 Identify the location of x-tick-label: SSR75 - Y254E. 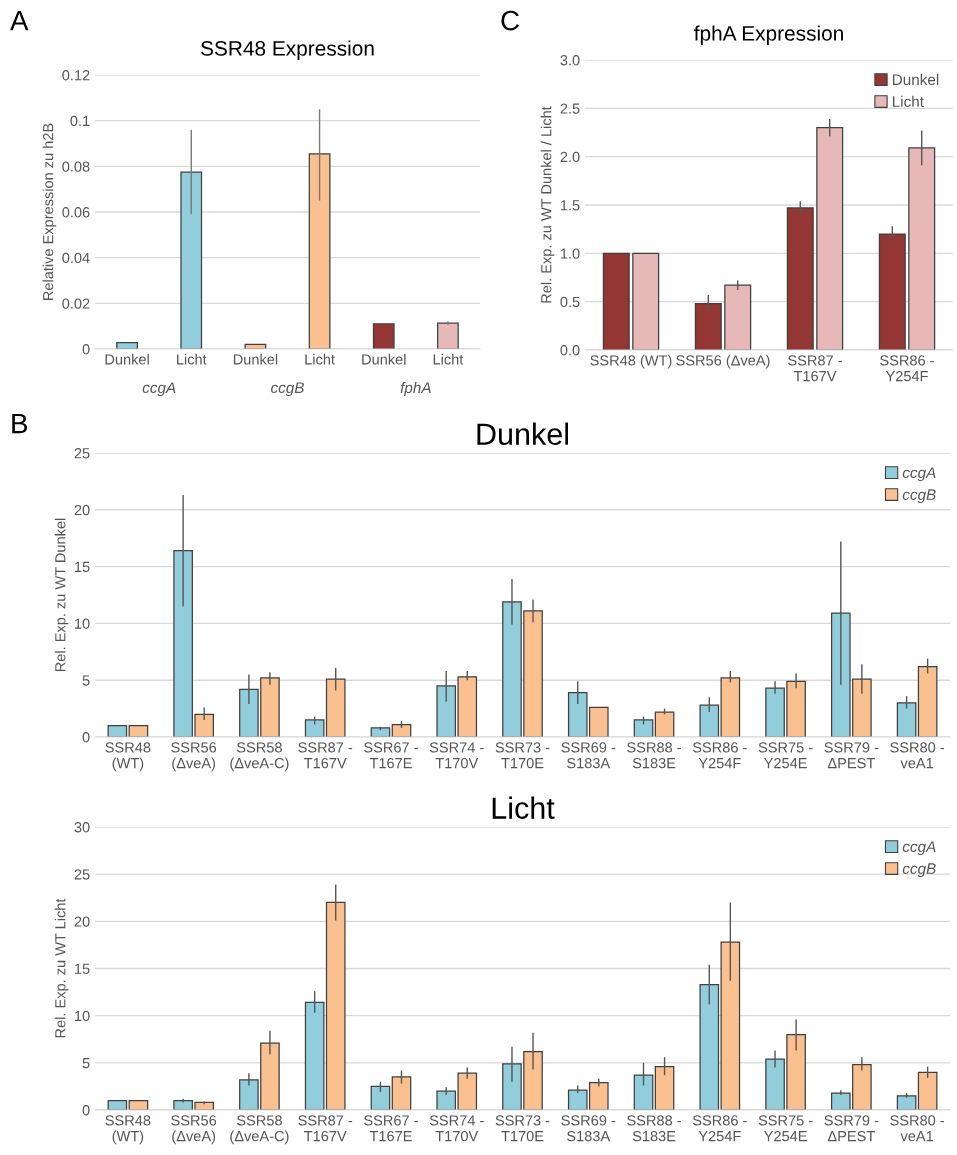
(785, 1128).